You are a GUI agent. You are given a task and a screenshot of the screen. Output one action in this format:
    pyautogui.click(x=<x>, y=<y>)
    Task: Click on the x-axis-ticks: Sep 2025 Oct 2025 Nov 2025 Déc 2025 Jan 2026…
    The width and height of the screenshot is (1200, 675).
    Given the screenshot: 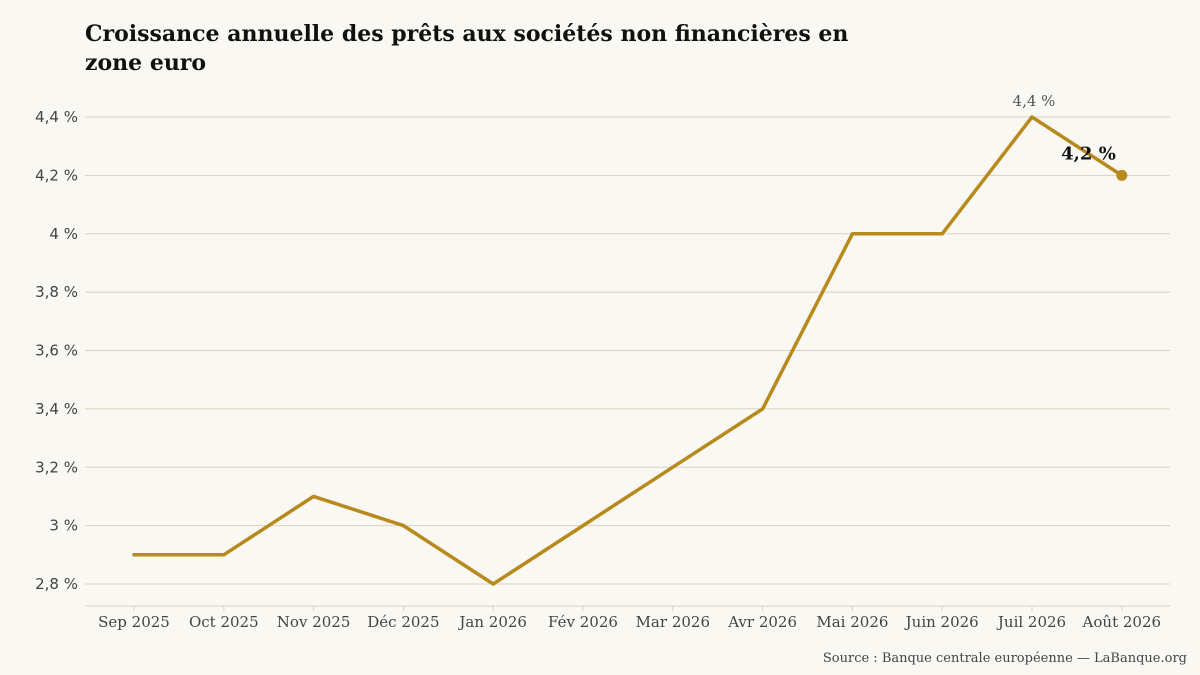 What is the action you would take?
    pyautogui.click(x=629, y=618)
    